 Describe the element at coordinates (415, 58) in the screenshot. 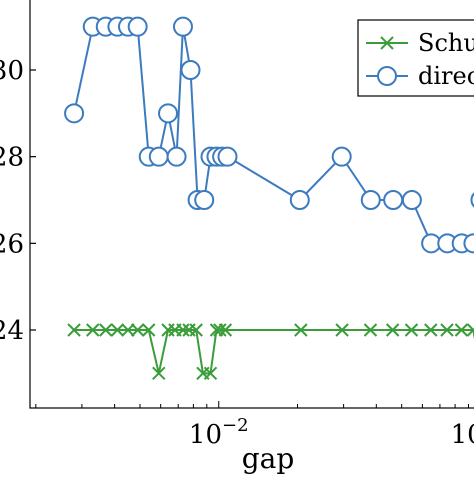

I see `legend-box` at that location.